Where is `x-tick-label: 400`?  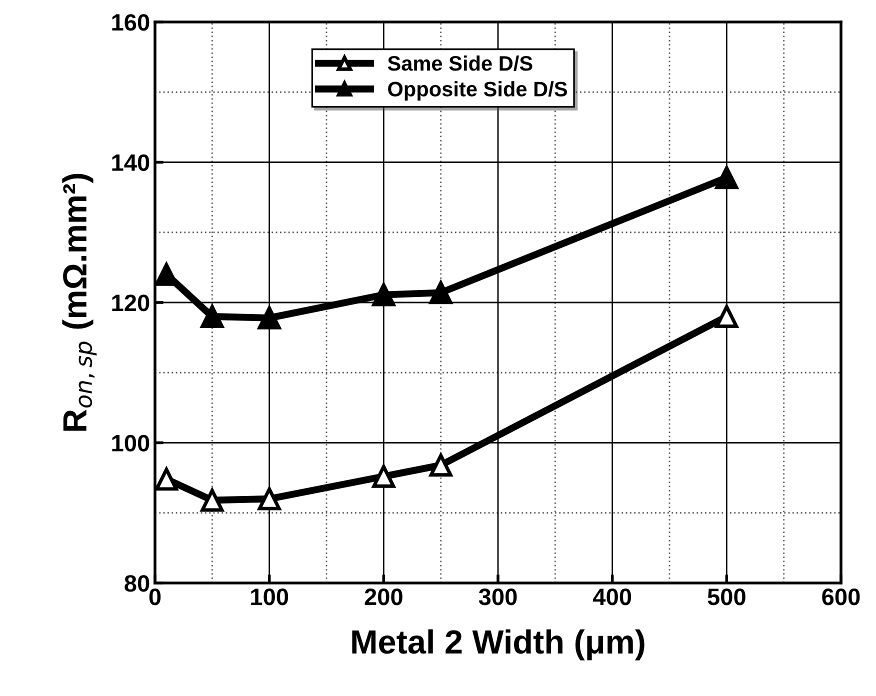
x-tick-label: 400 is located at coordinates (612, 597).